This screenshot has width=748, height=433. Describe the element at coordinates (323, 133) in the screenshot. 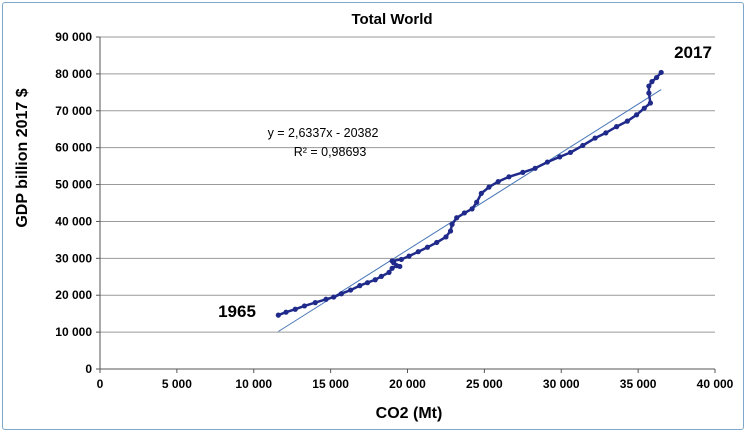

I see `trendline-equation: y = 2,6337x - 20382` at that location.